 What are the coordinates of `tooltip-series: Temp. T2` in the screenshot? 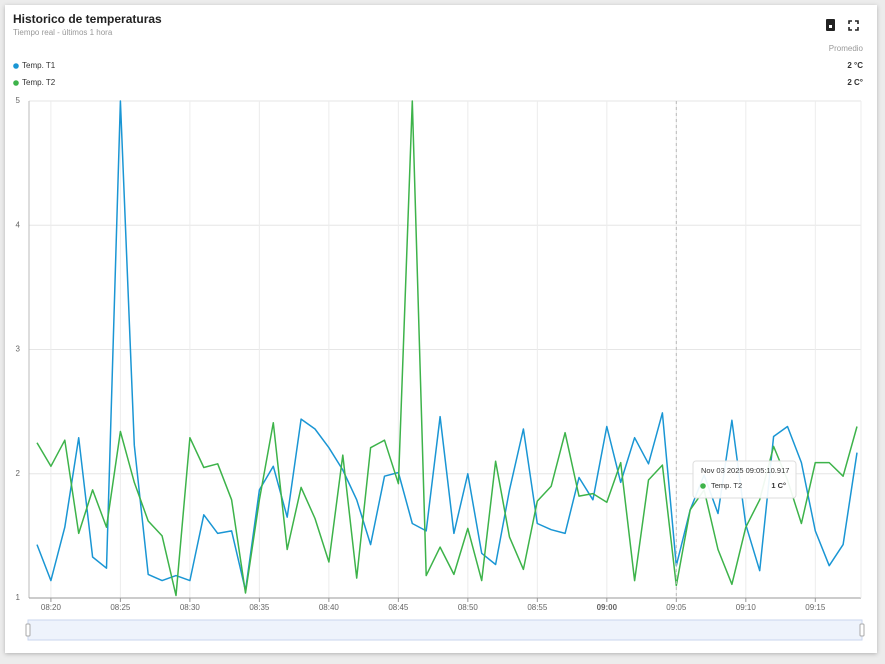 It's located at (726, 485).